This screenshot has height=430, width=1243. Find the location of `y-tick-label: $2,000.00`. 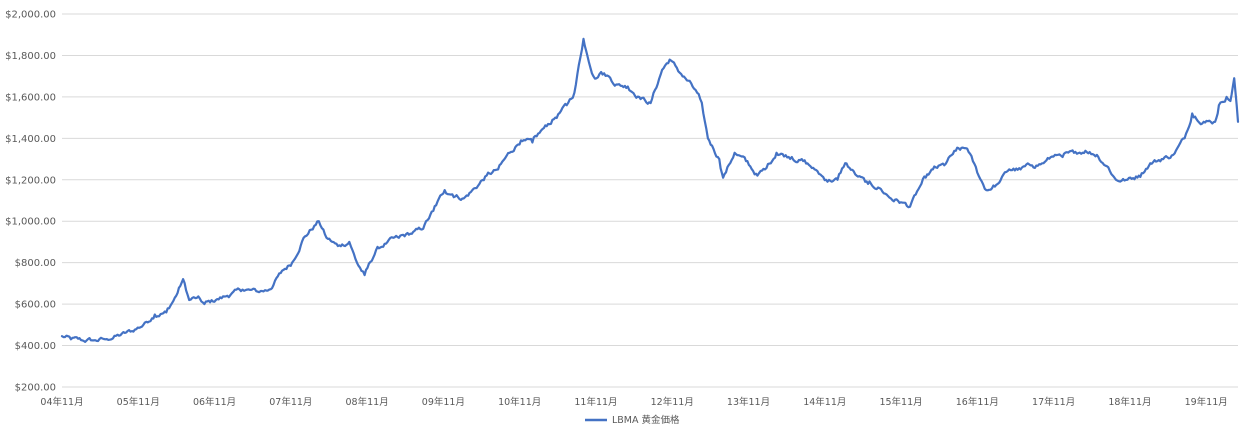

y-tick-label: $2,000.00 is located at coordinates (30, 15).